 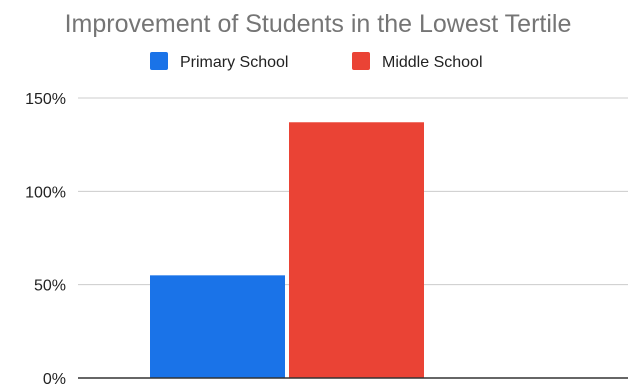 What do you see at coordinates (316, 61) in the screenshot?
I see `legend: Primary School Middle School` at bounding box center [316, 61].